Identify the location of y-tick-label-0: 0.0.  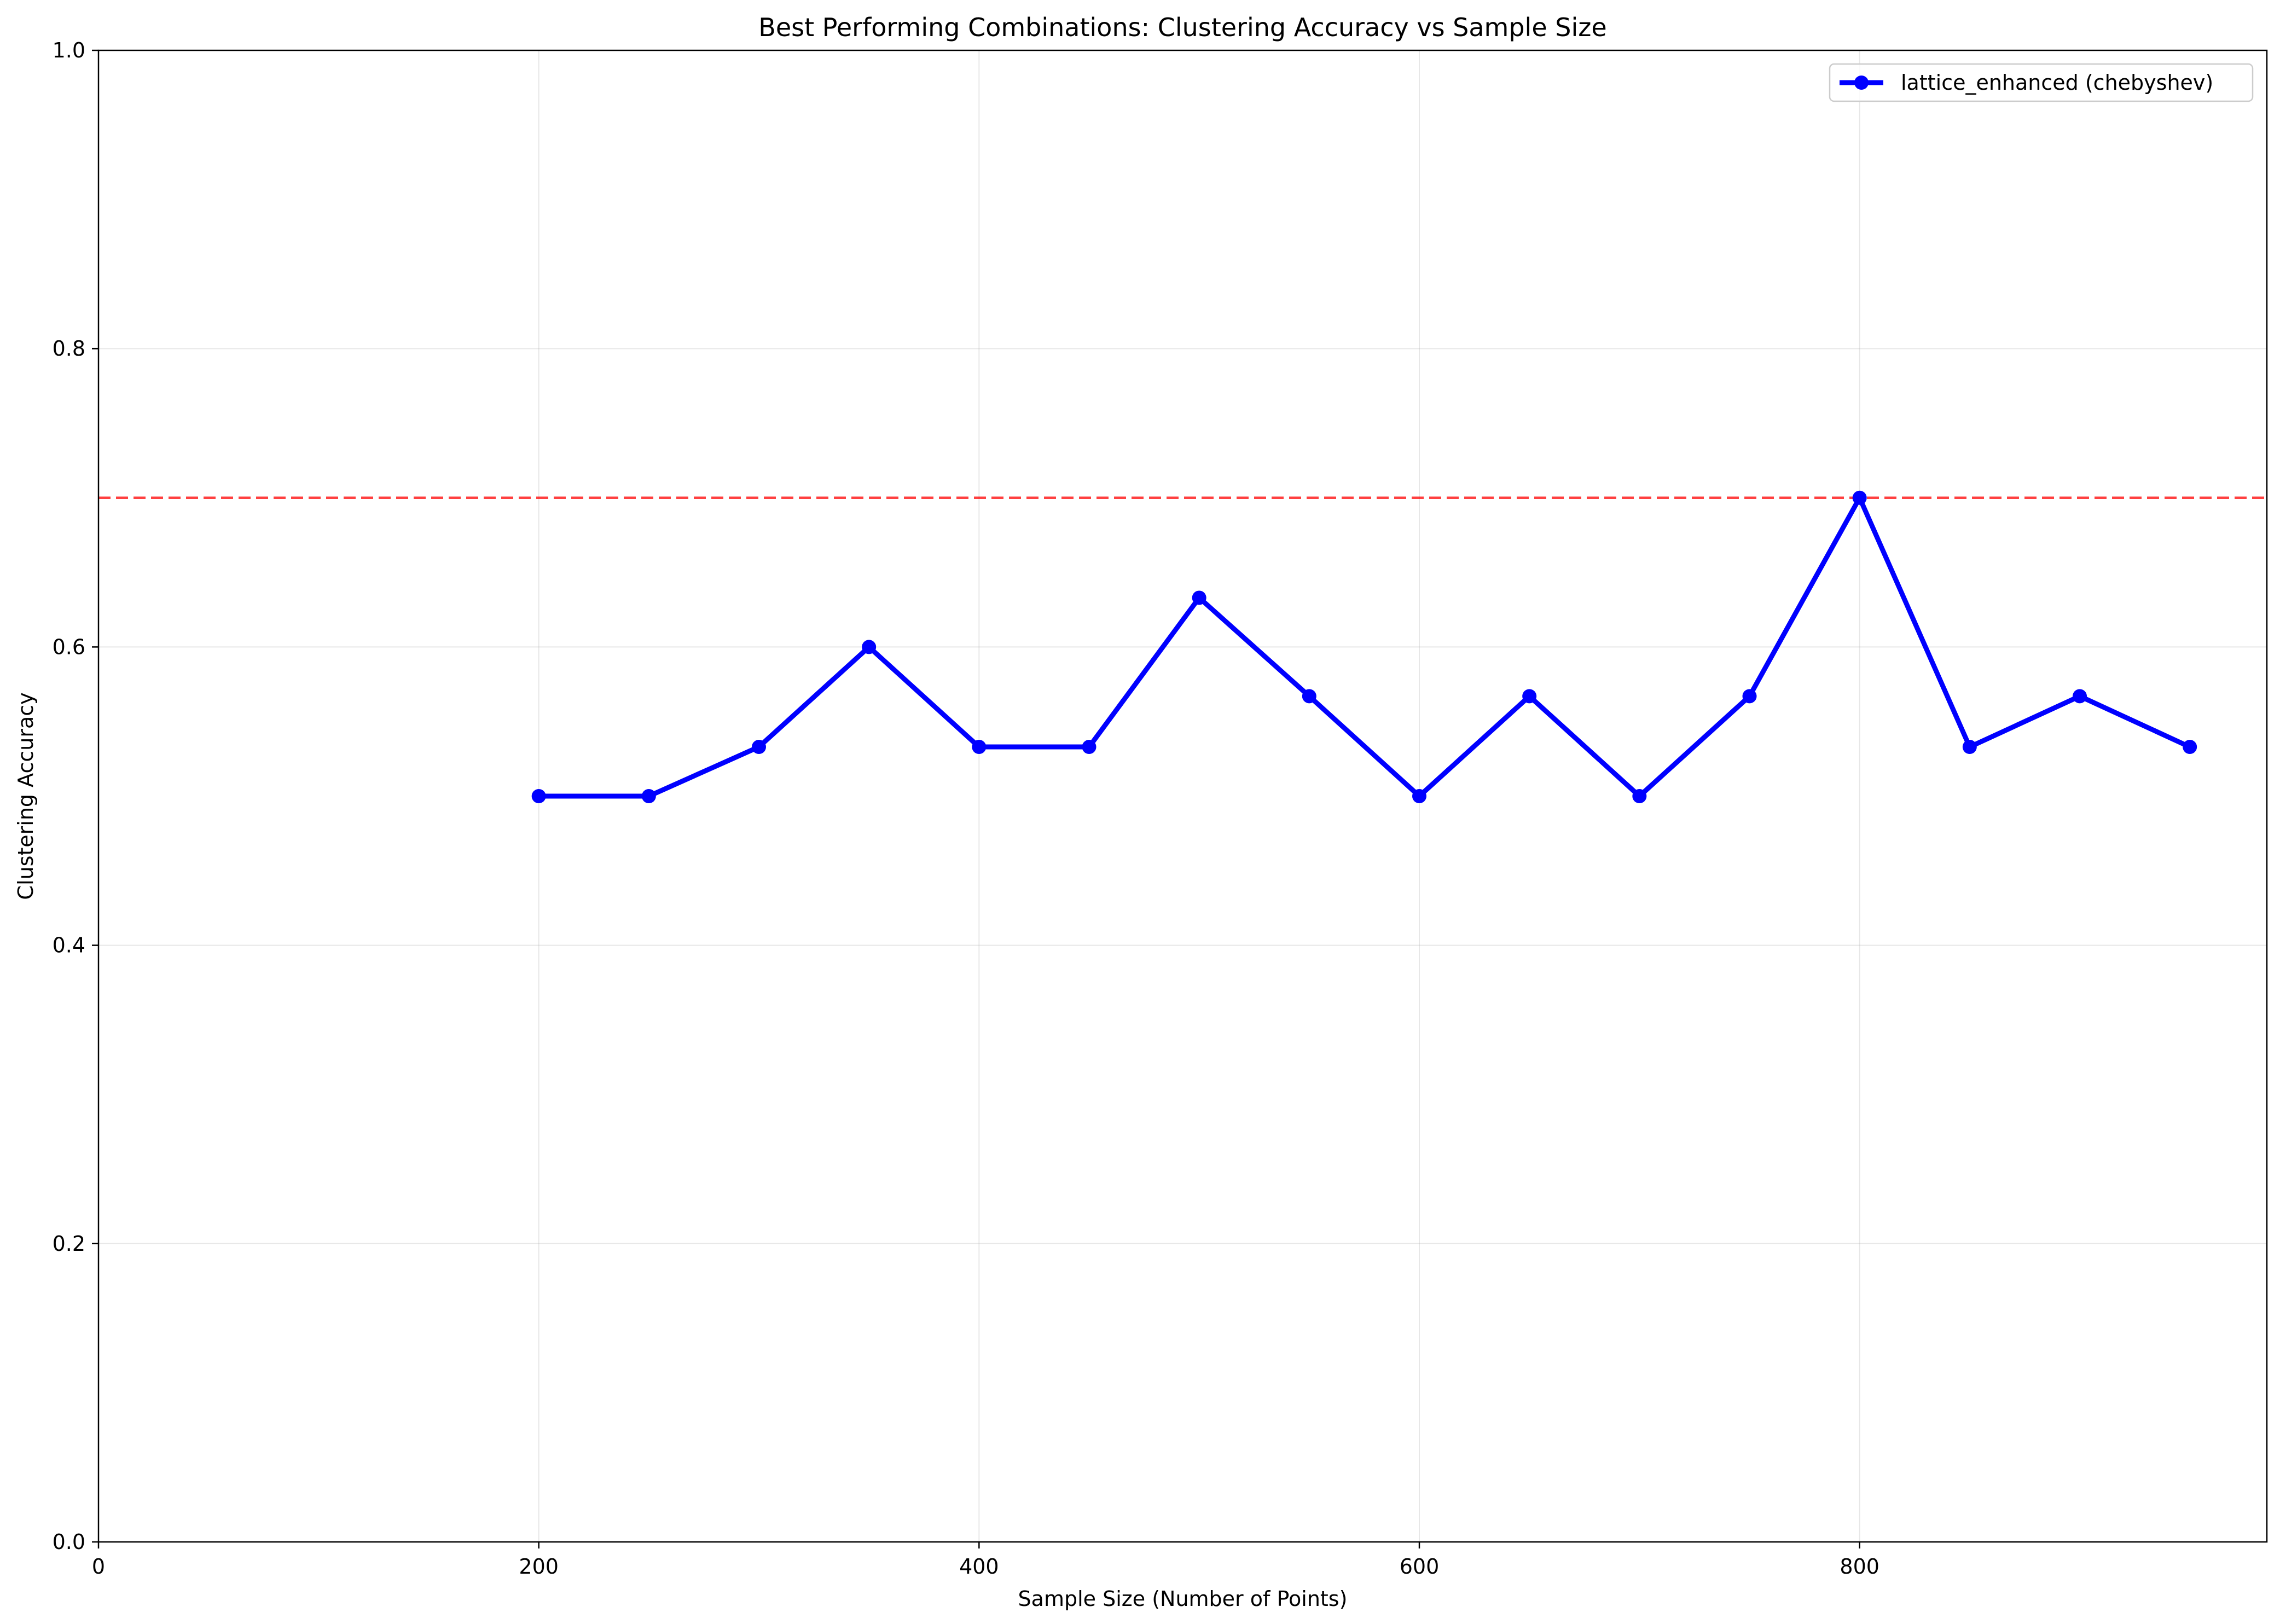
(69, 1542).